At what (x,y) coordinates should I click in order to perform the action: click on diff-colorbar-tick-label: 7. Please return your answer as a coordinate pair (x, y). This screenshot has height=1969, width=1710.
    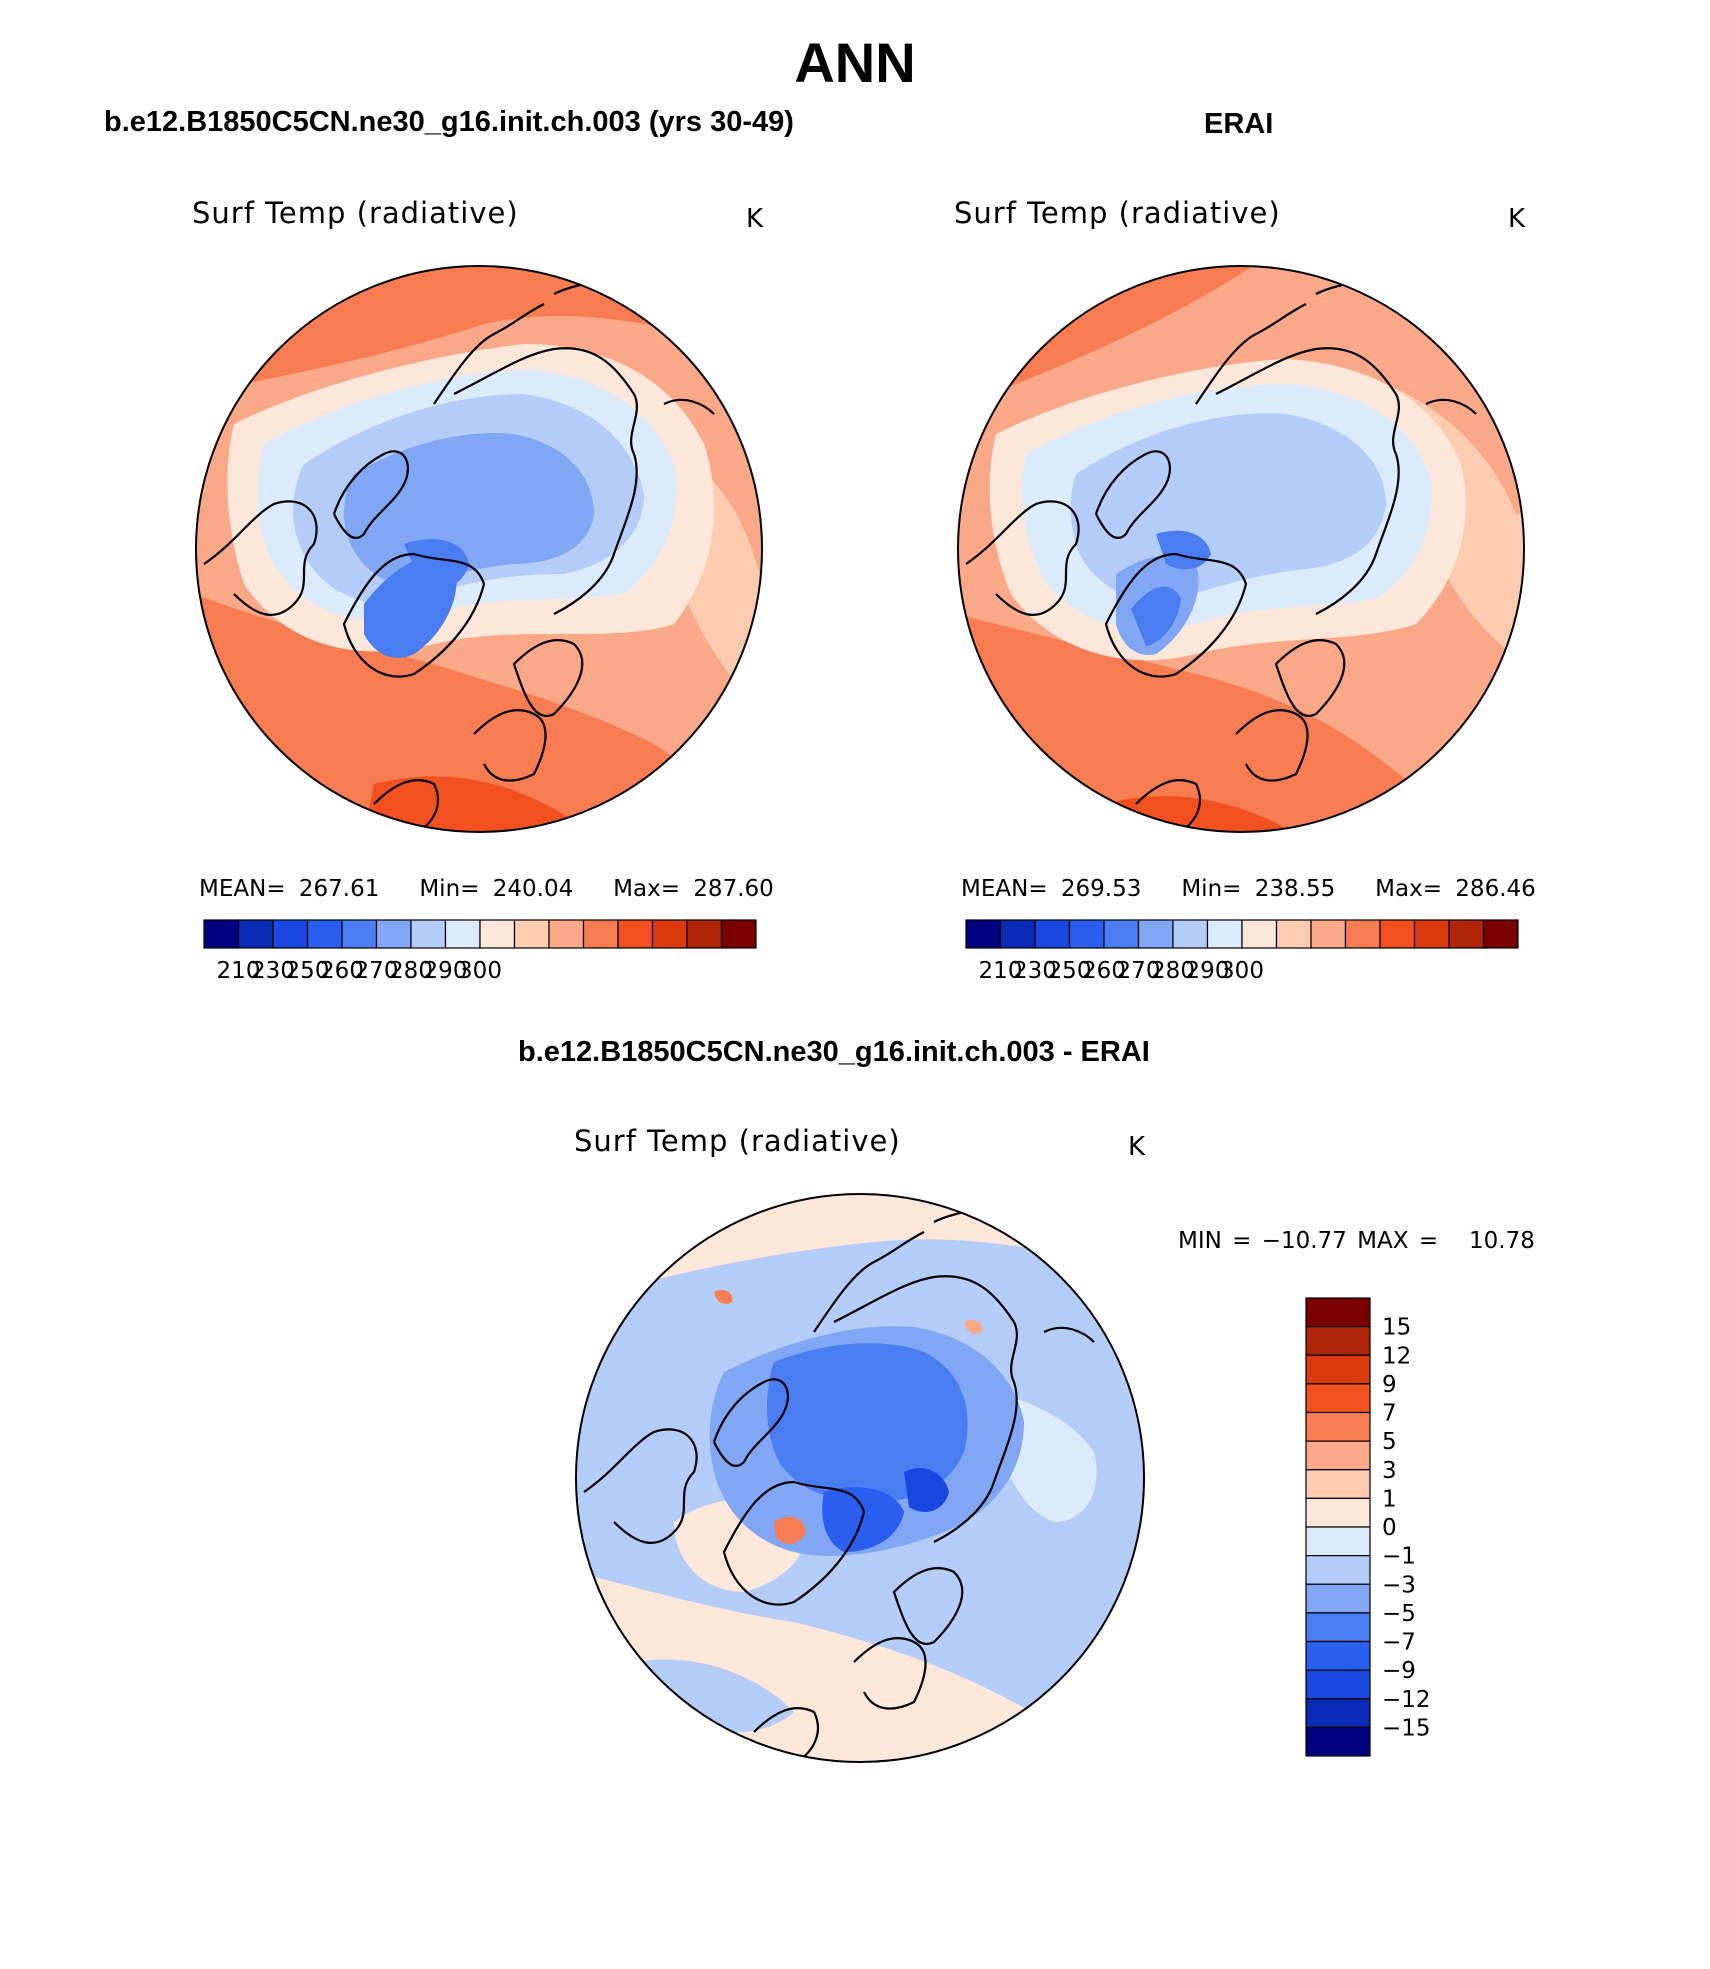
    Looking at the image, I should click on (1389, 1414).